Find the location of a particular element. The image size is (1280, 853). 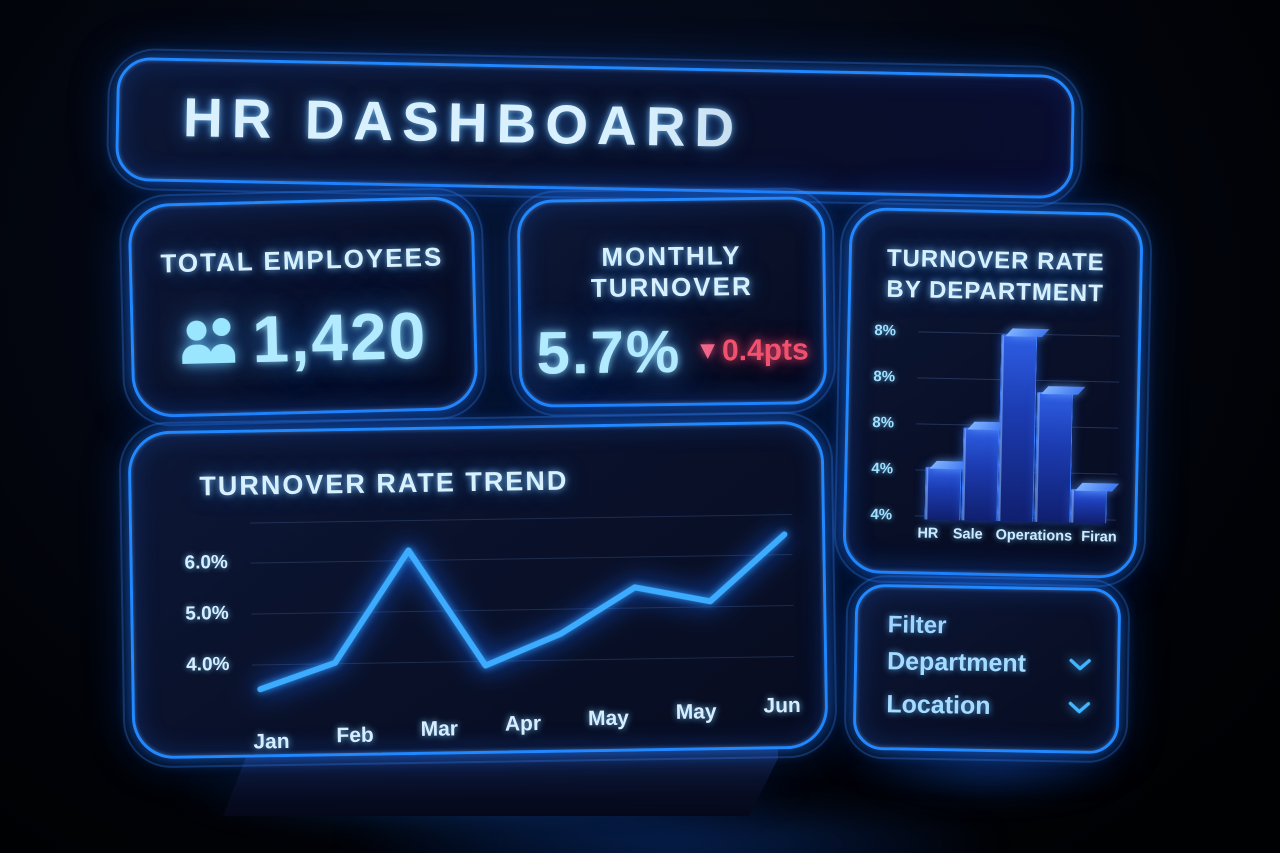

total-employees-value: 1,420 is located at coordinates (340, 337).